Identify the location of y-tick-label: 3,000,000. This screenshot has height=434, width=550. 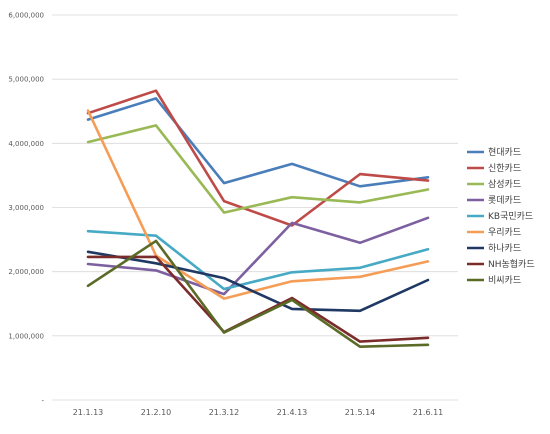
(26, 208).